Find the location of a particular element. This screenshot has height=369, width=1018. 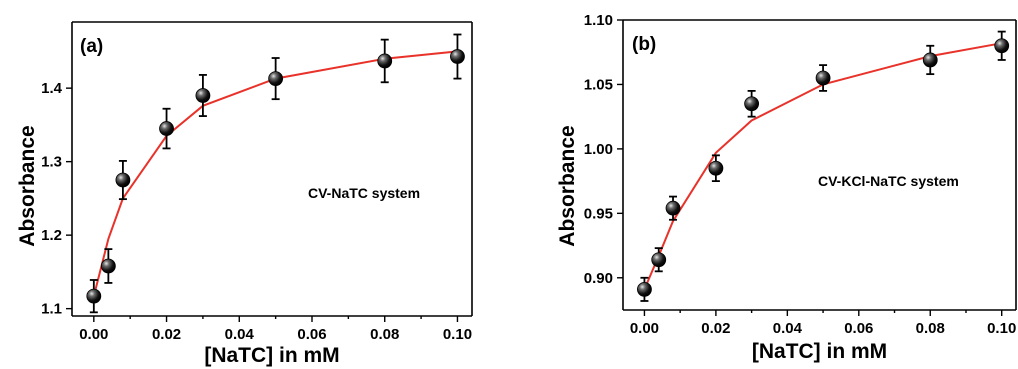

y-tick-label: 1.4 is located at coordinates (52, 88).